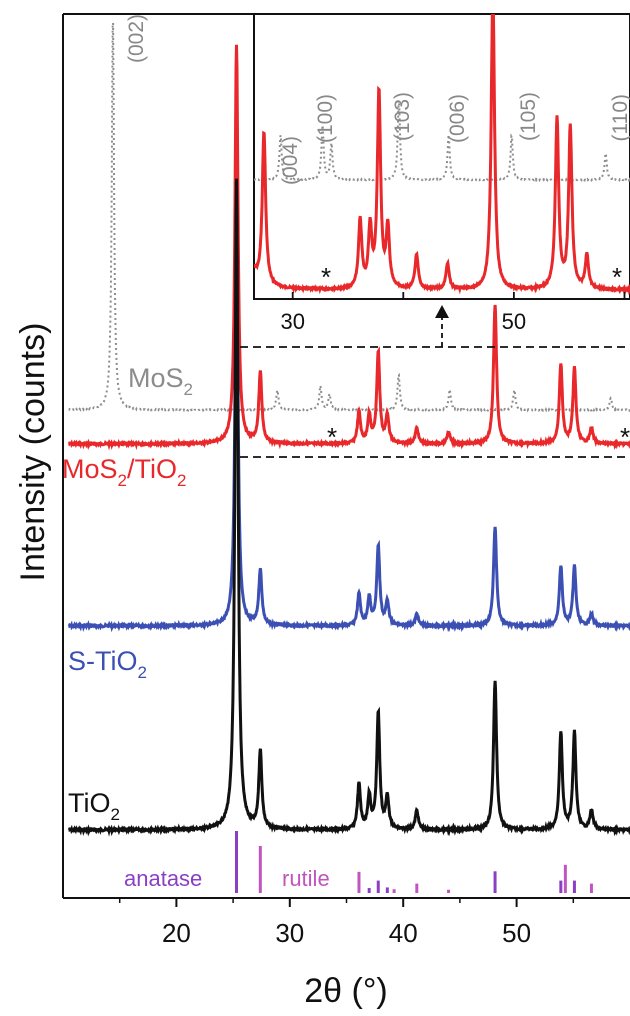 This screenshot has width=630, height=1016. I want to click on x-tick-label-30: 30, so click(289, 933).